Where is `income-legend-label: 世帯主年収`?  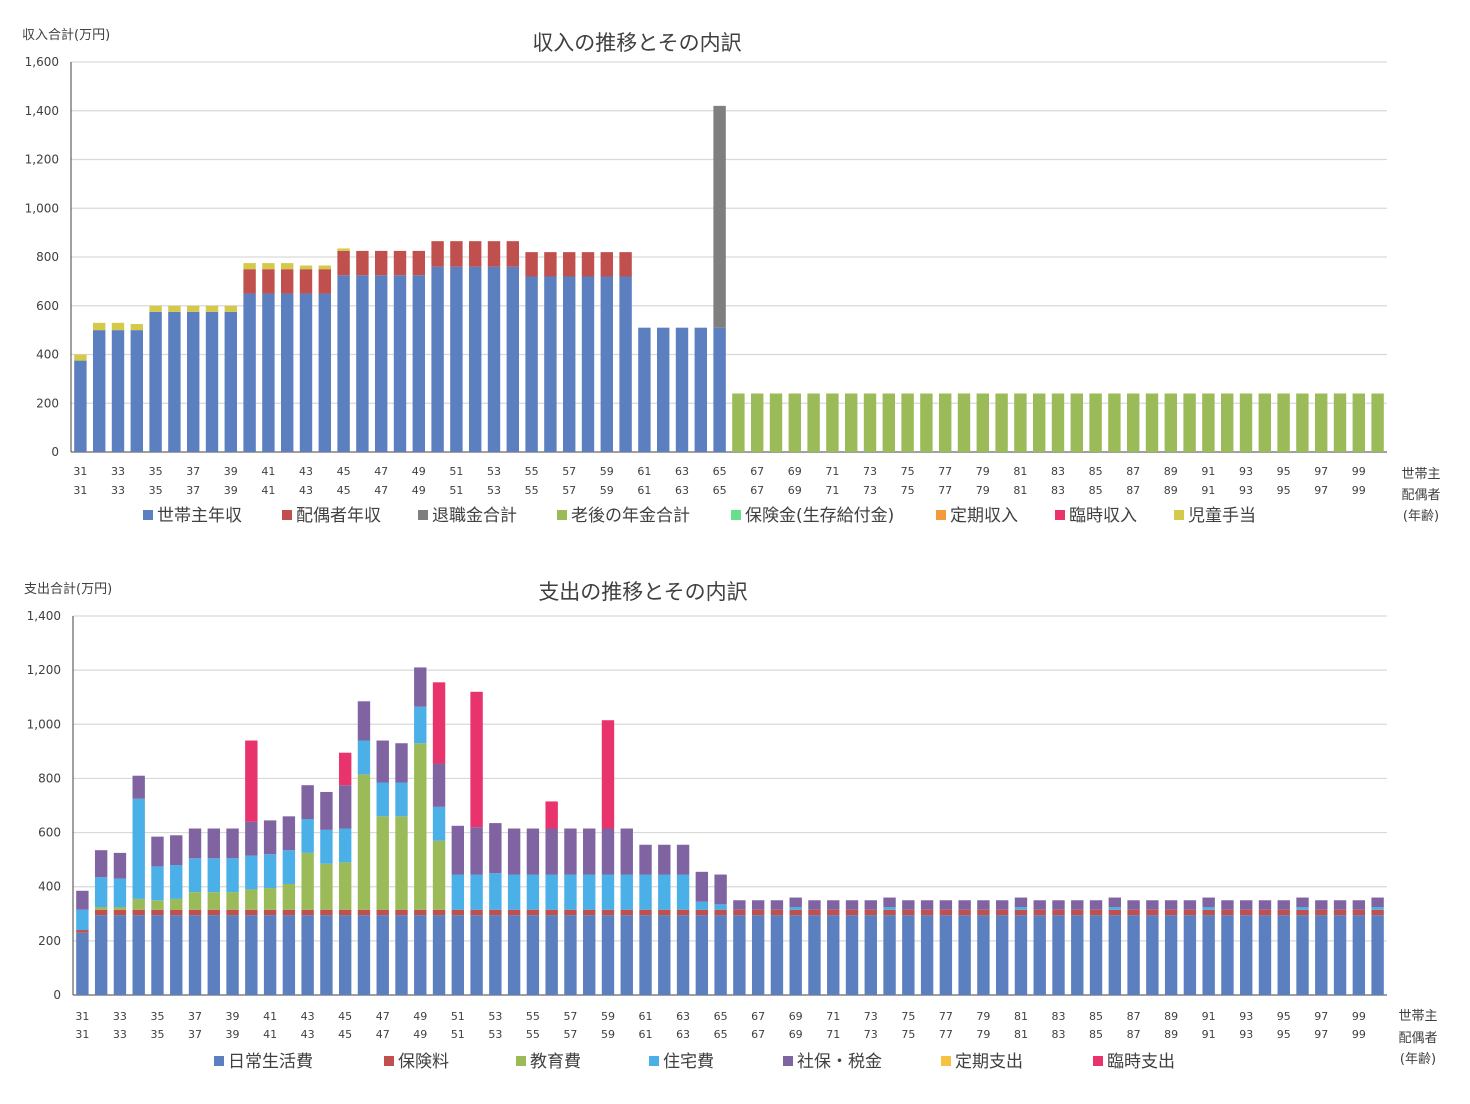
income-legend-label: 世帯主年収 is located at coordinates (199, 516).